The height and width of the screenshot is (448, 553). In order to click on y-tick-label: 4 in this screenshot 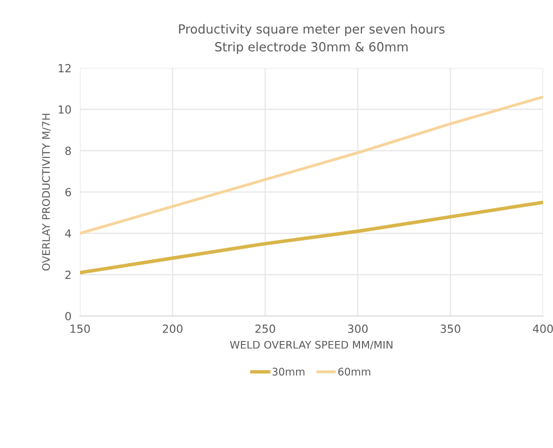, I will do `click(68, 233)`.